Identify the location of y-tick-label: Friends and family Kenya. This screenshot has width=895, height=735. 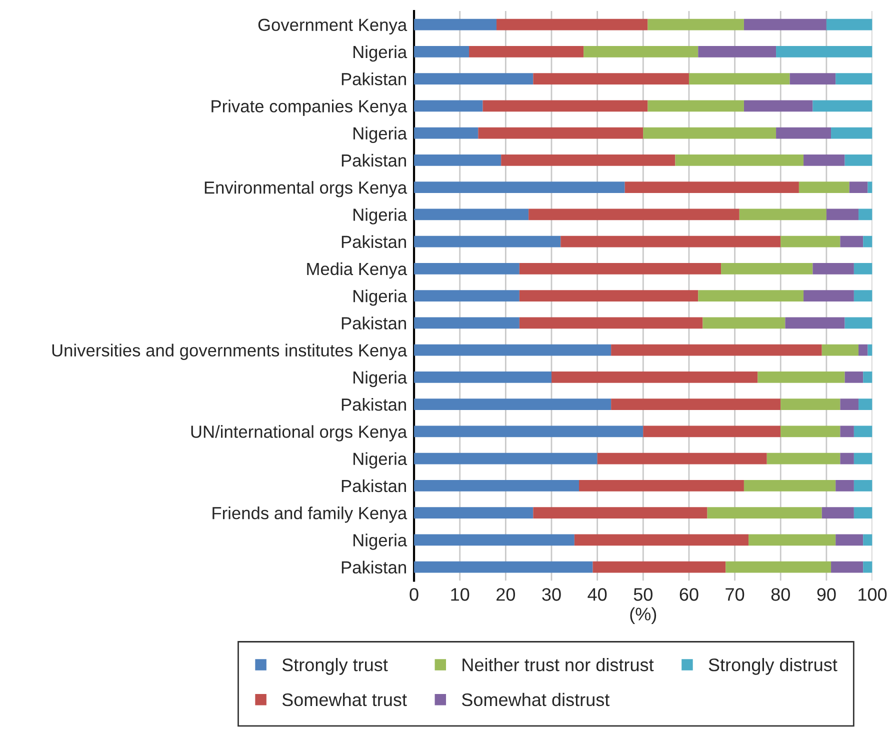
(310, 514).